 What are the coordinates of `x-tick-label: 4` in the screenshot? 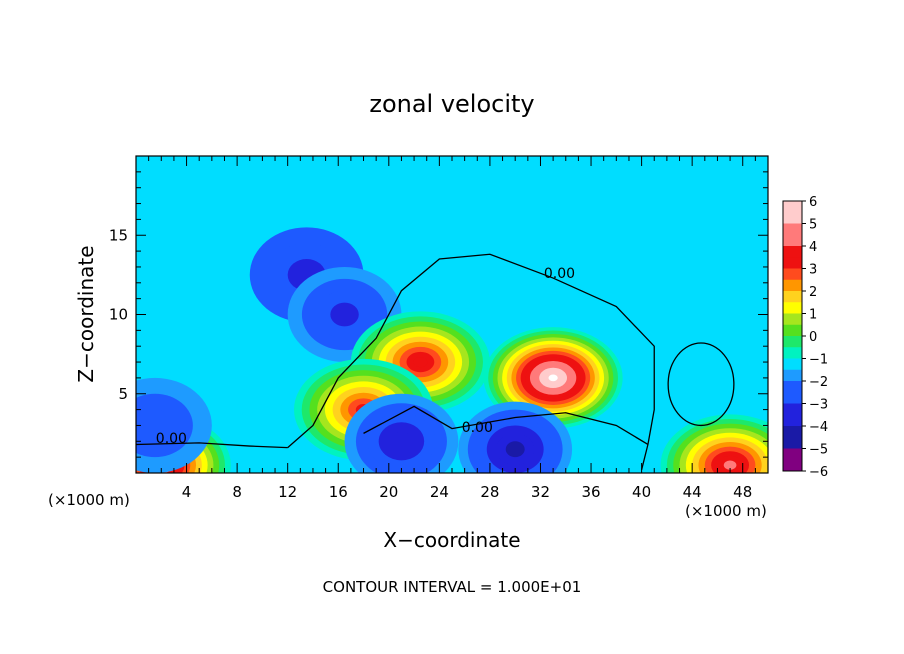 It's located at (187, 492).